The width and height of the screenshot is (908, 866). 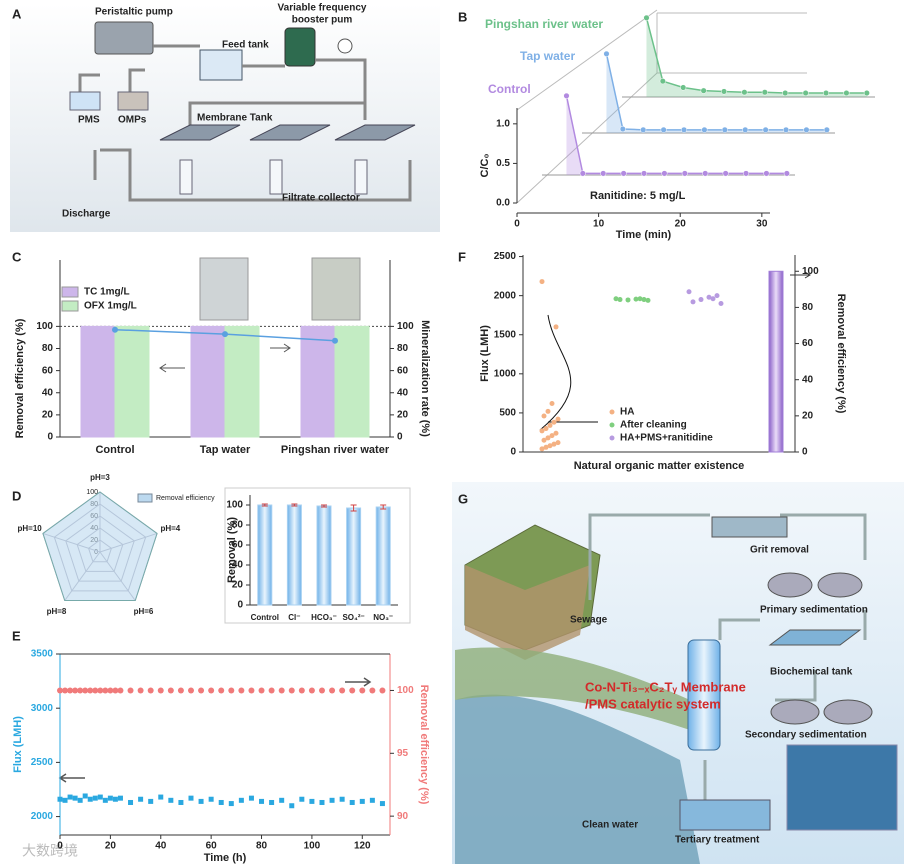 I want to click on arrow, so click(x=800, y=275).